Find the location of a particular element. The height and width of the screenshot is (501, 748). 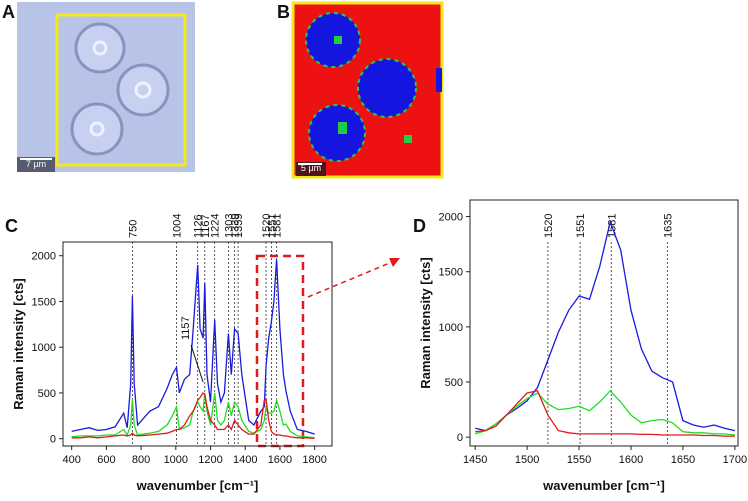

scale-bar-label: 5 µm is located at coordinates (311, 168).